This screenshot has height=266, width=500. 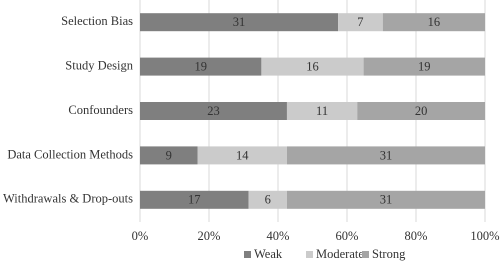 I want to click on data-label: 20, so click(x=421, y=111).